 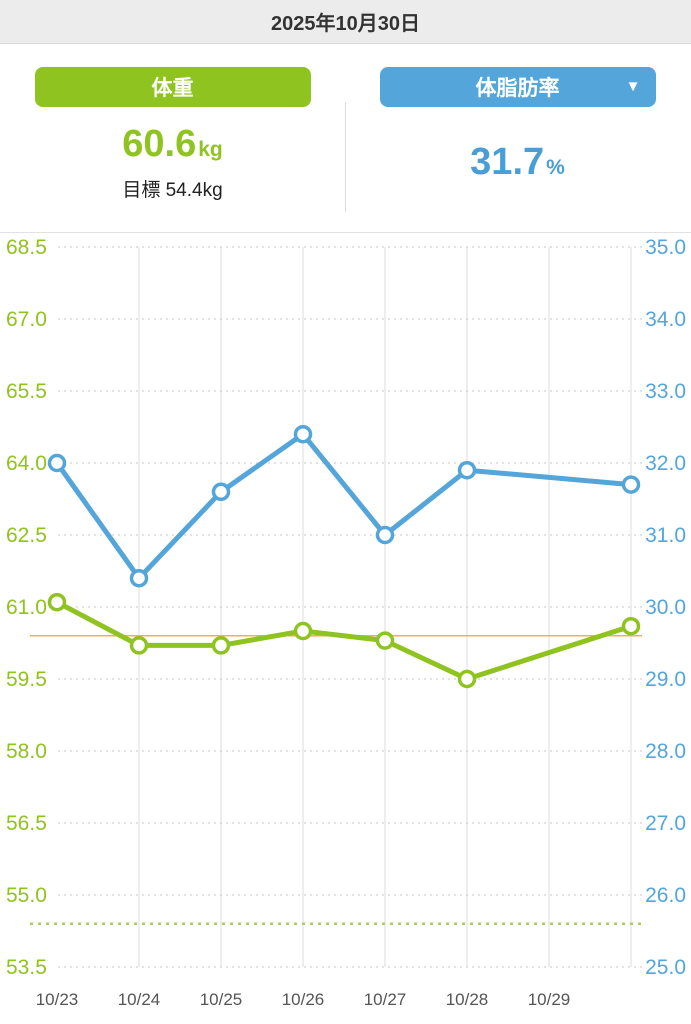 I want to click on right-axis-tick: 28.0, so click(x=665, y=751).